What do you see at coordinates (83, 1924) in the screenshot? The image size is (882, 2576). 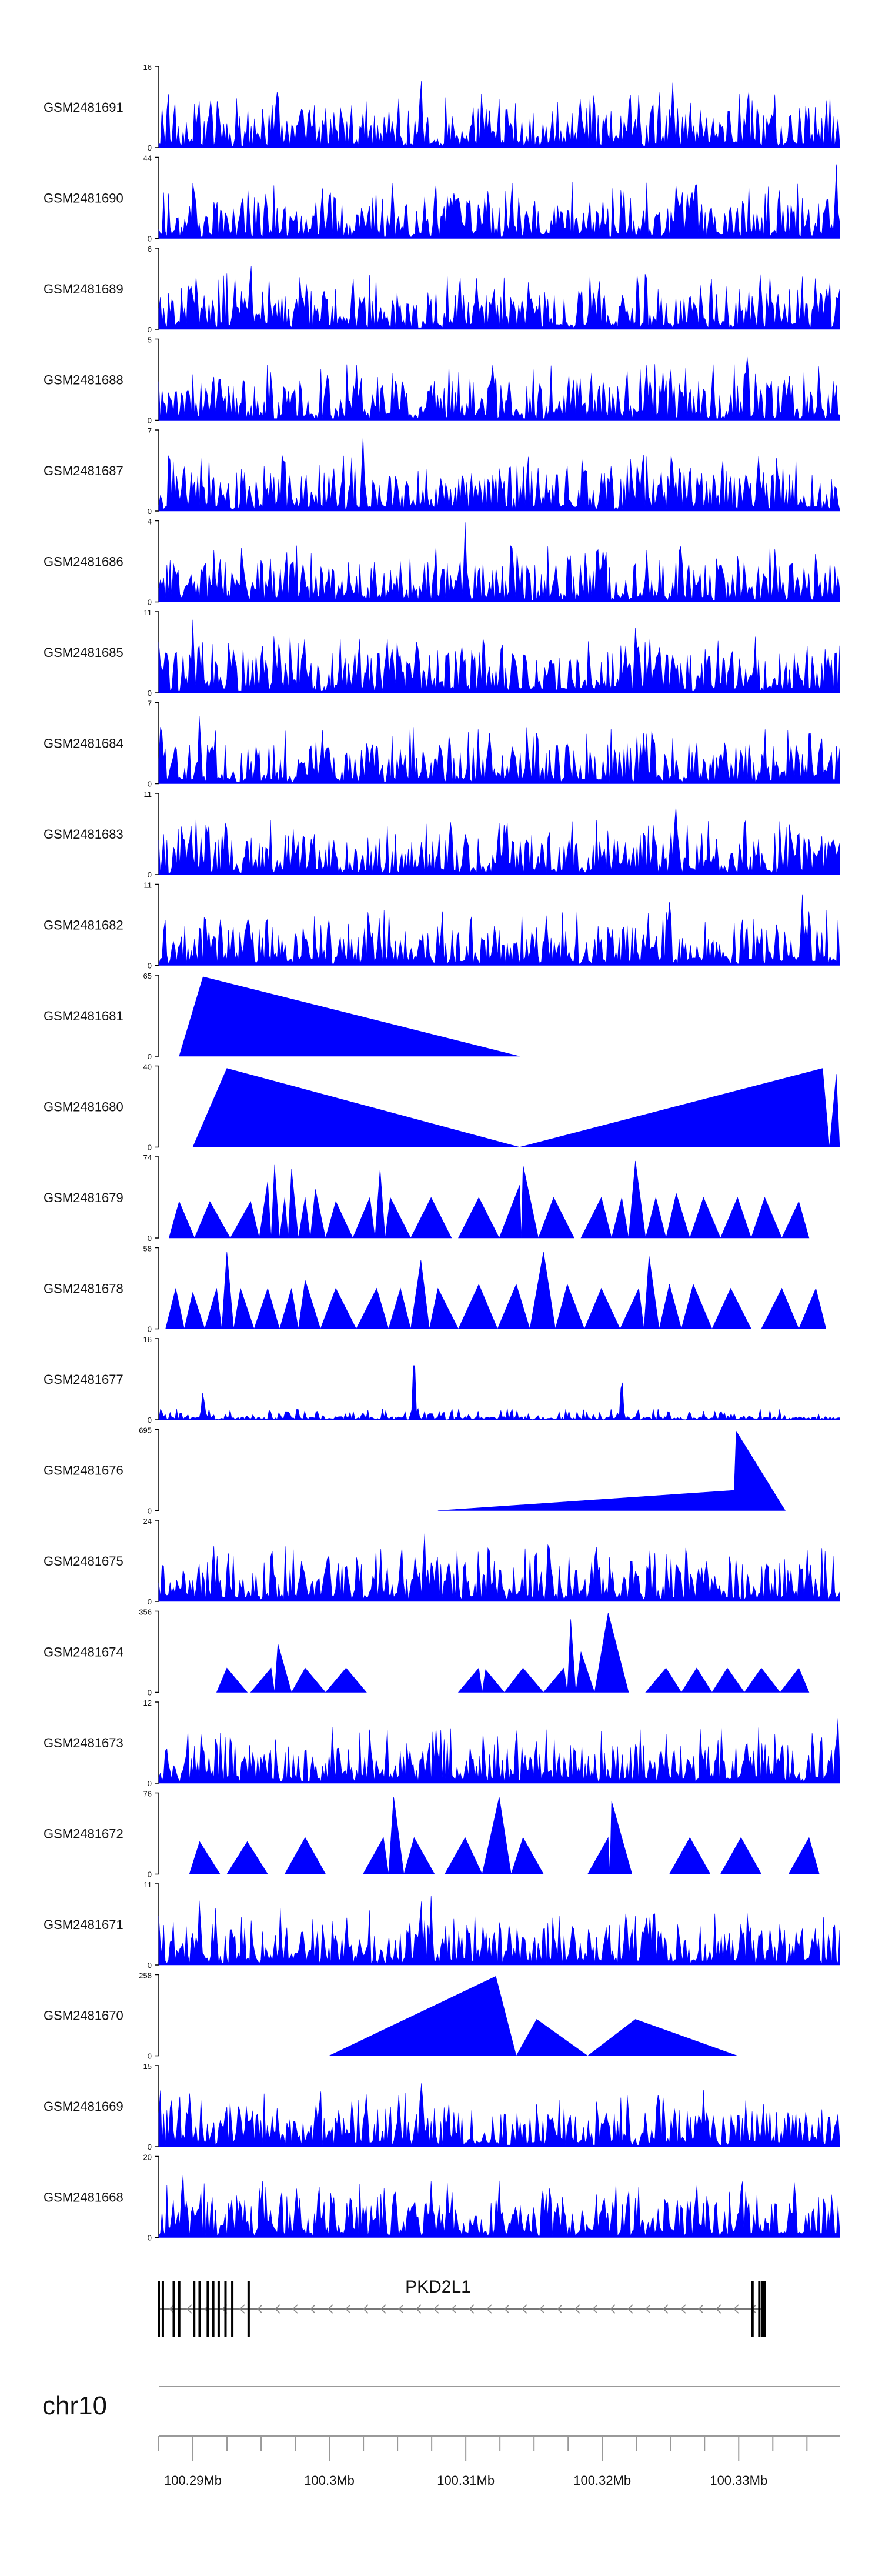 I see `track-label: GSM2481671` at bounding box center [83, 1924].